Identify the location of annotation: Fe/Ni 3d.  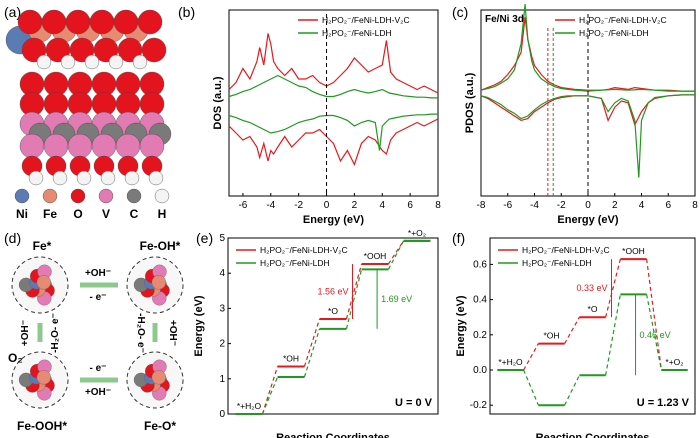
(504, 19).